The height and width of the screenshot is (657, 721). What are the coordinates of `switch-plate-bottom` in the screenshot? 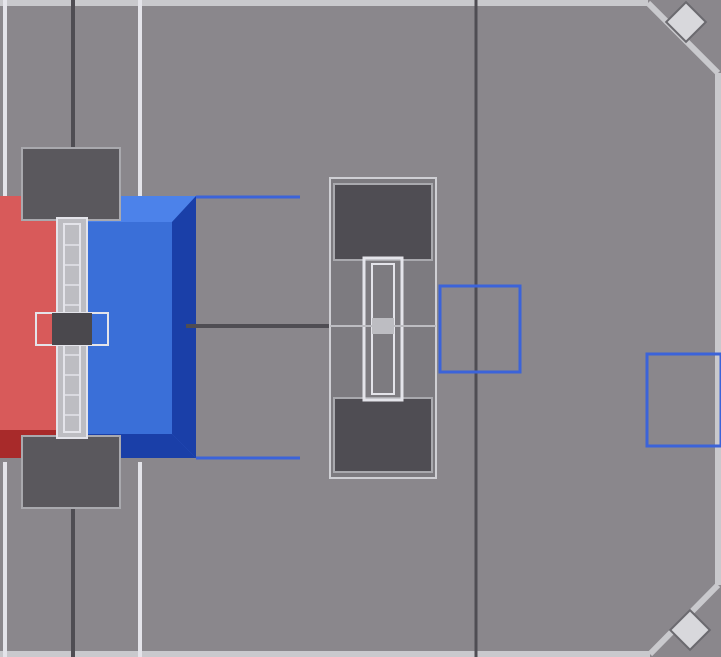 It's located at (383, 435).